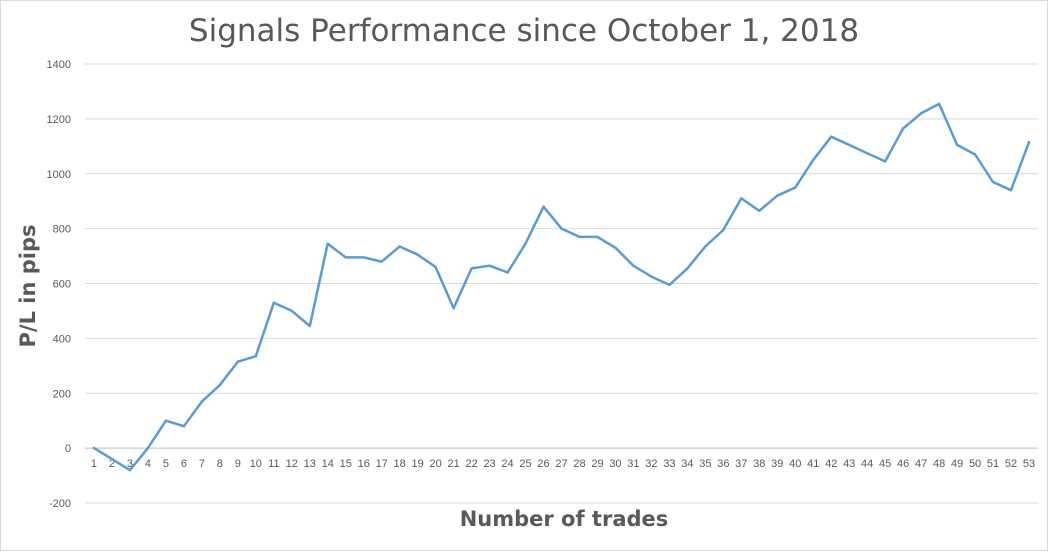 The image size is (1050, 553). I want to click on x-tick-label: 8, so click(220, 464).